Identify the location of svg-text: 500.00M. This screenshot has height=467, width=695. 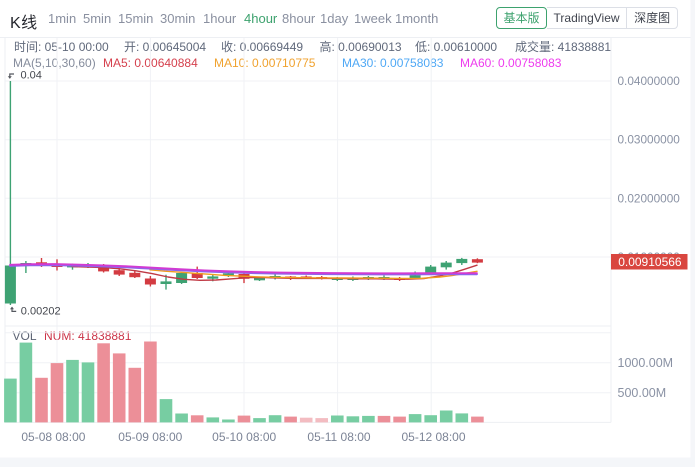
(642, 393).